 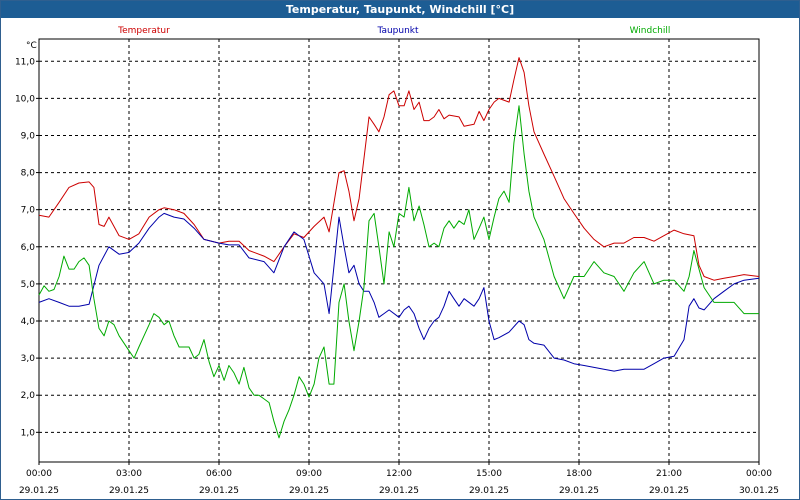 I want to click on y-axis-unit-label: °C, so click(x=31, y=46).